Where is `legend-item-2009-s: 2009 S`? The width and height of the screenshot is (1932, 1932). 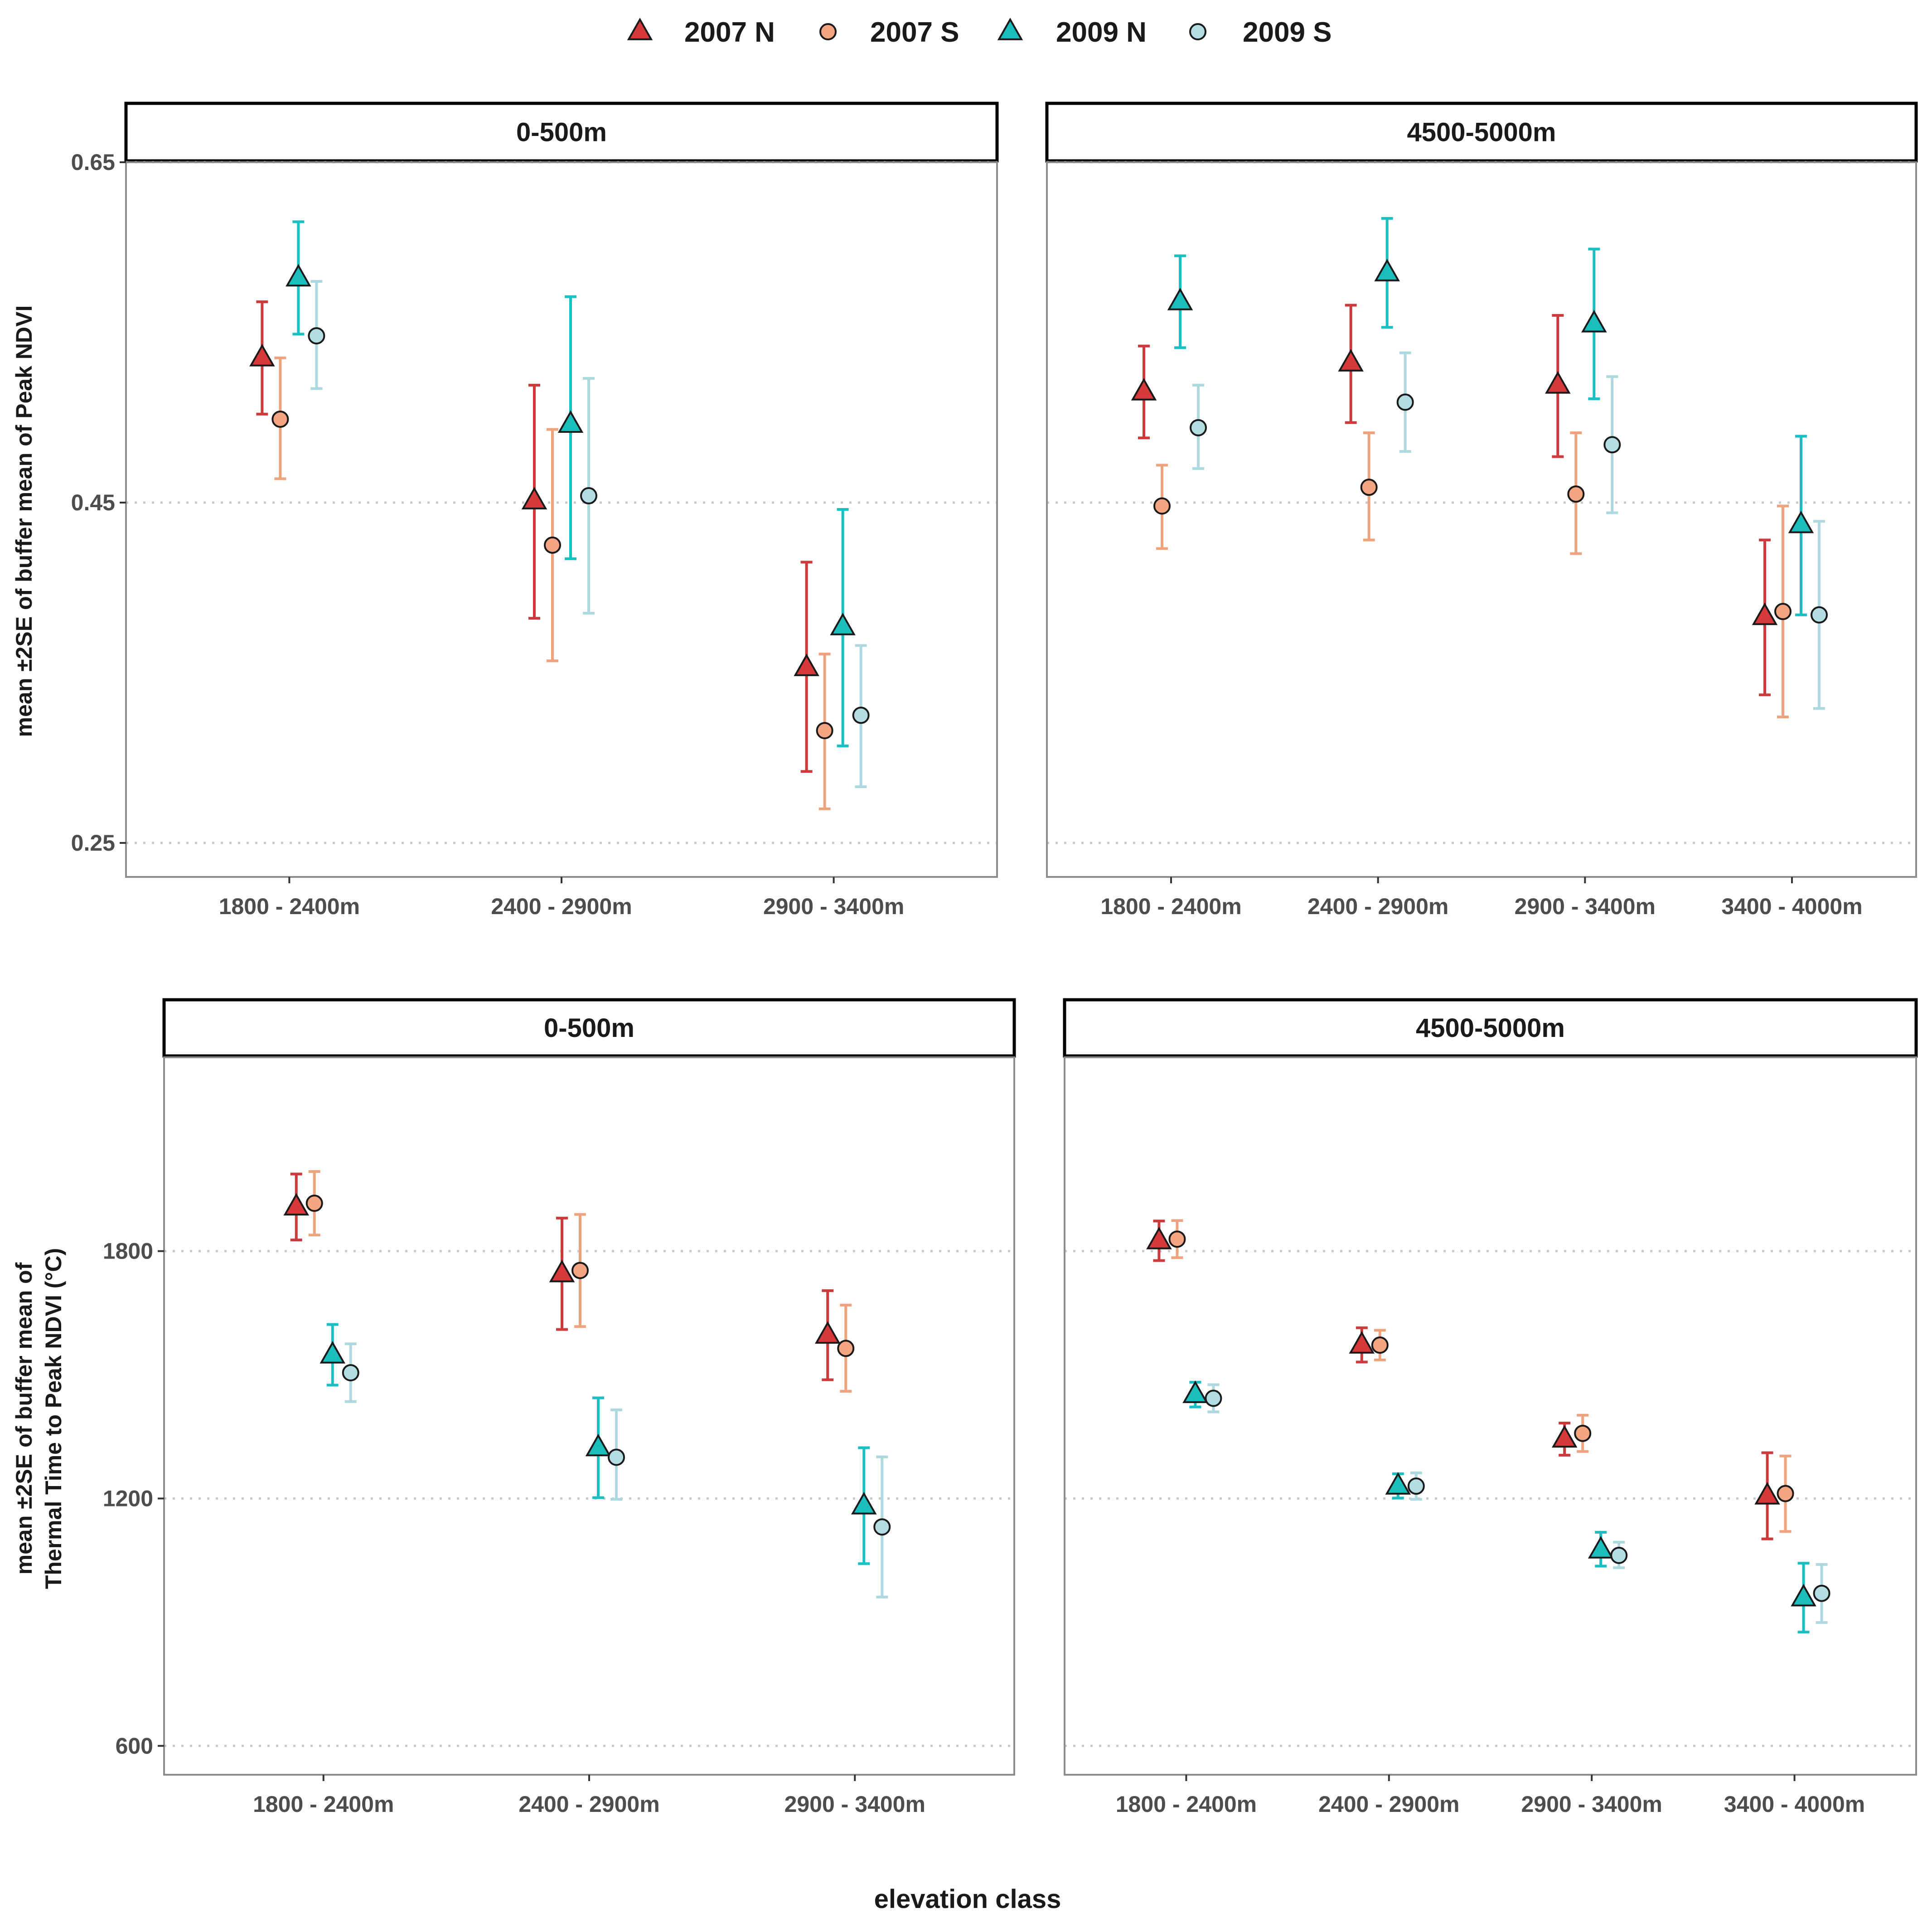 legend-item-2009-s: 2009 S is located at coordinates (1260, 32).